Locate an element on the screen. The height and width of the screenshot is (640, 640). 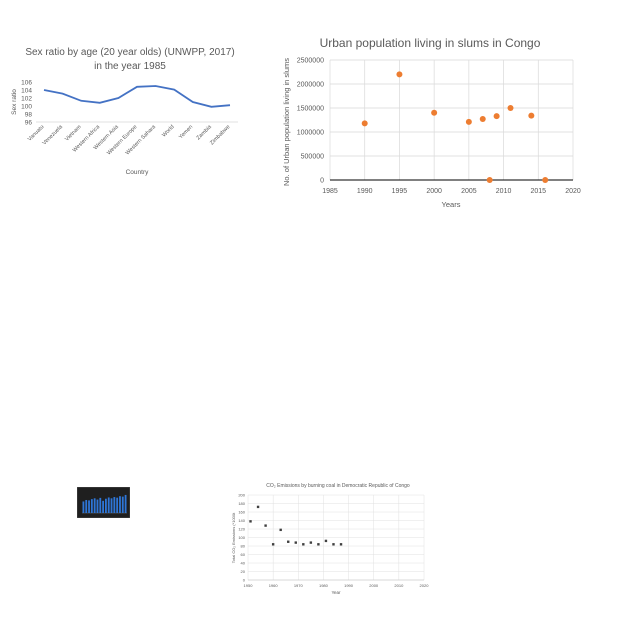
y-axis-title: No. of Urban population living in slums is located at coordinates (286, 122).